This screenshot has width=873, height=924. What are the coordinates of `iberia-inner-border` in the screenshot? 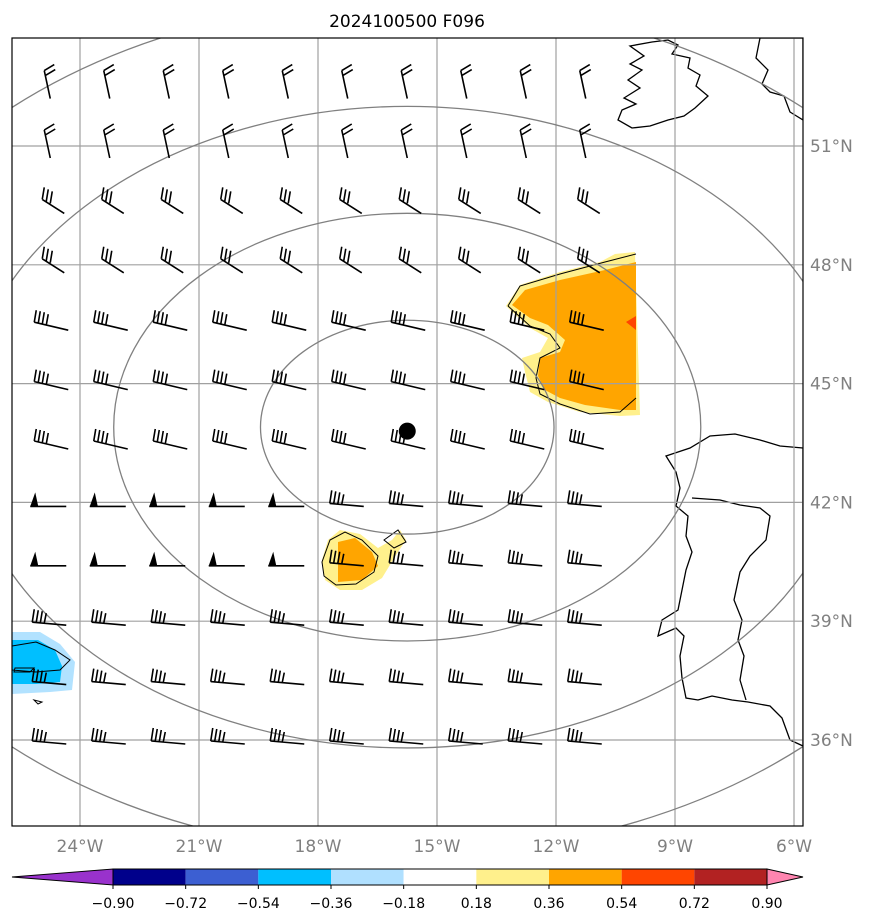 It's located at (731, 599).